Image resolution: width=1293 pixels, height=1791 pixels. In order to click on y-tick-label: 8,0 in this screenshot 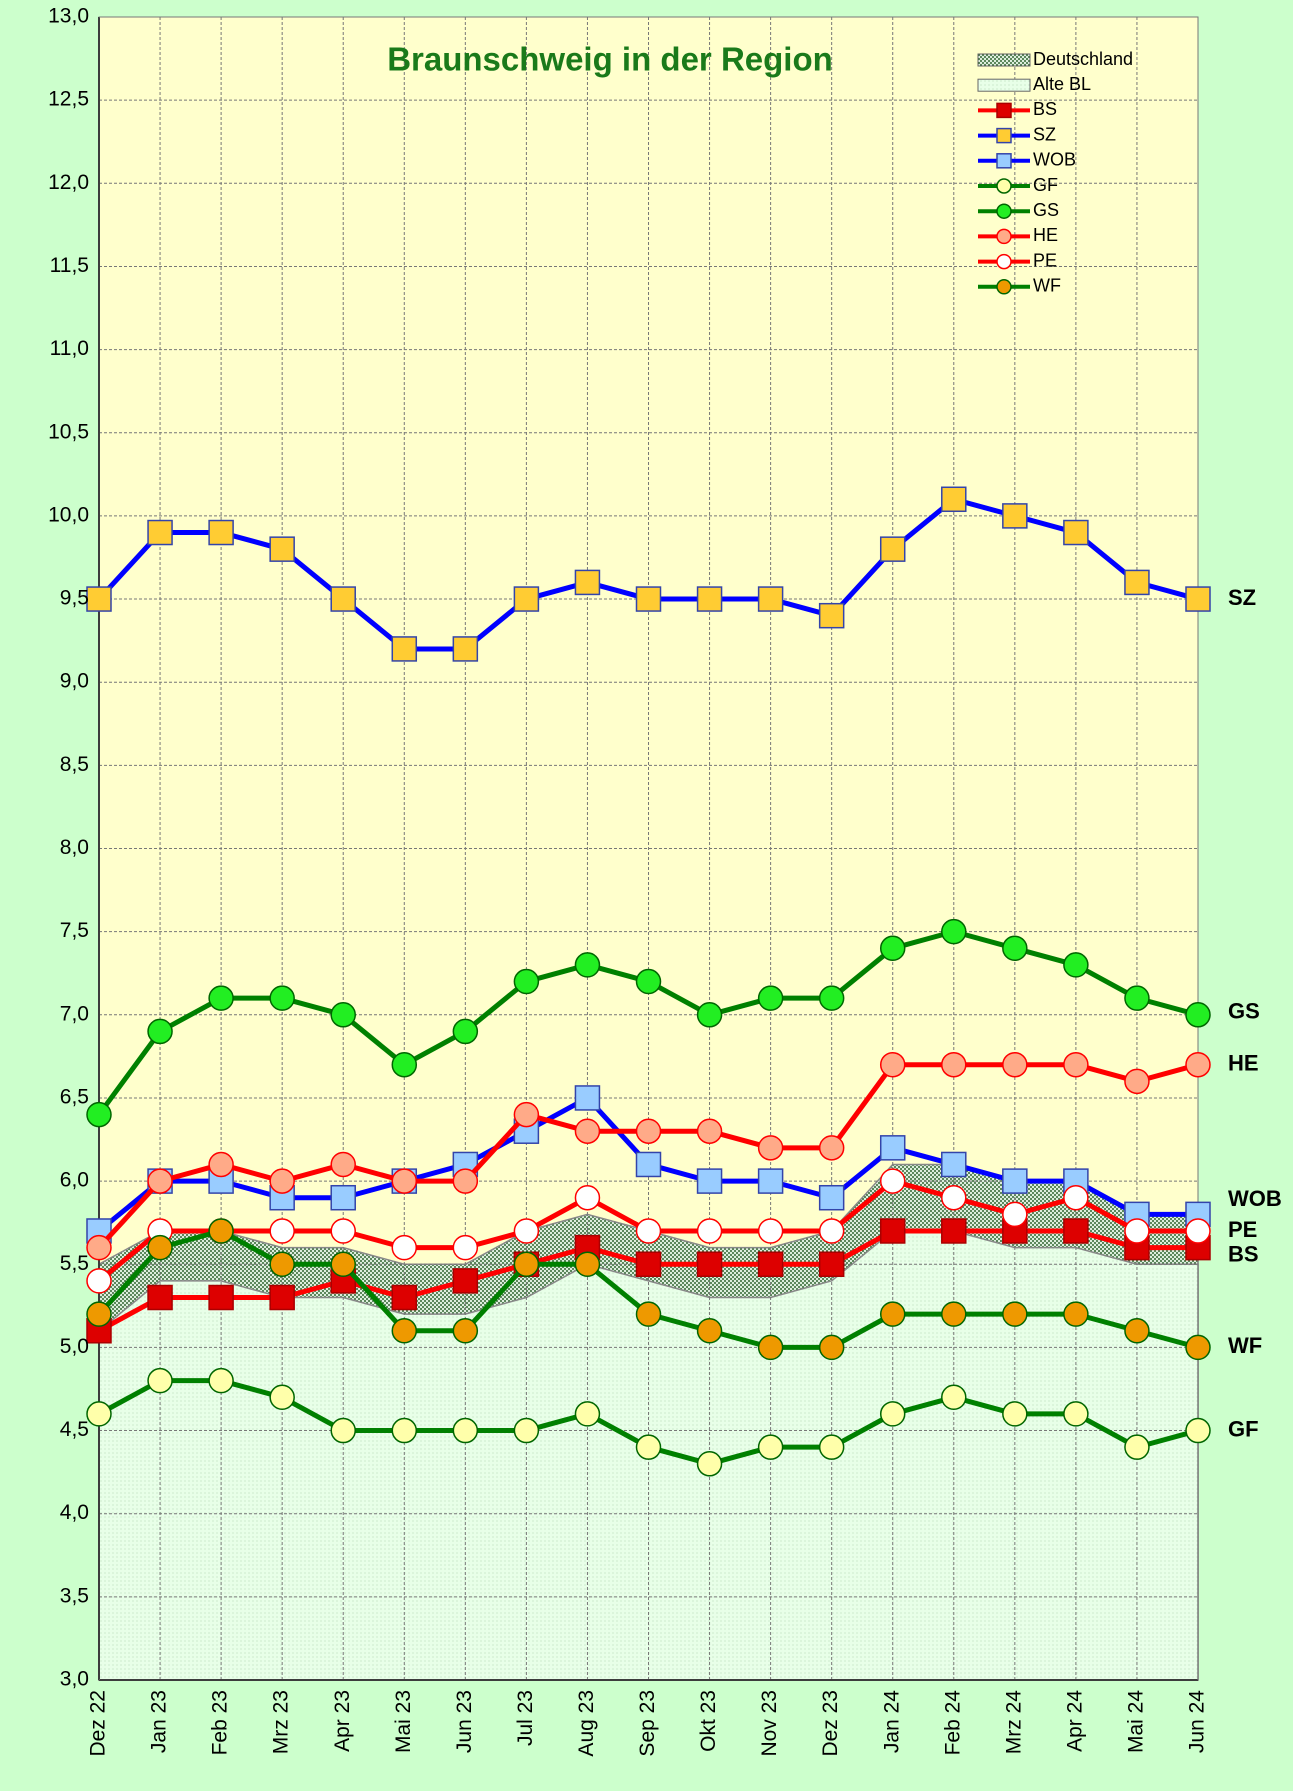, I will do `click(74, 847)`.